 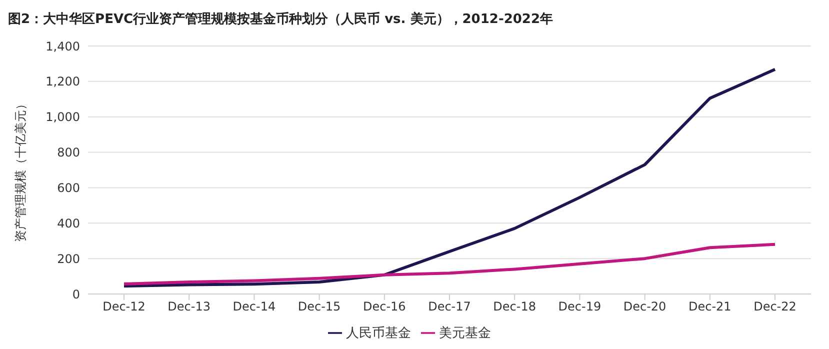 I want to click on x-tick-label: Dec-22, so click(x=775, y=307).